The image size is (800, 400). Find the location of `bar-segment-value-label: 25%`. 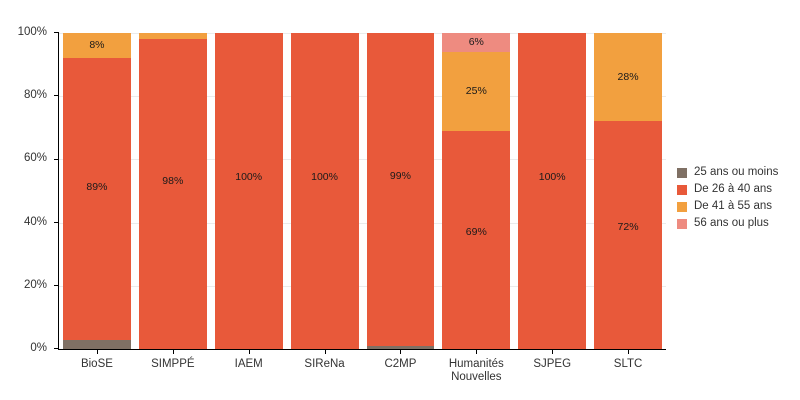

bar-segment-value-label: 25% is located at coordinates (476, 91).